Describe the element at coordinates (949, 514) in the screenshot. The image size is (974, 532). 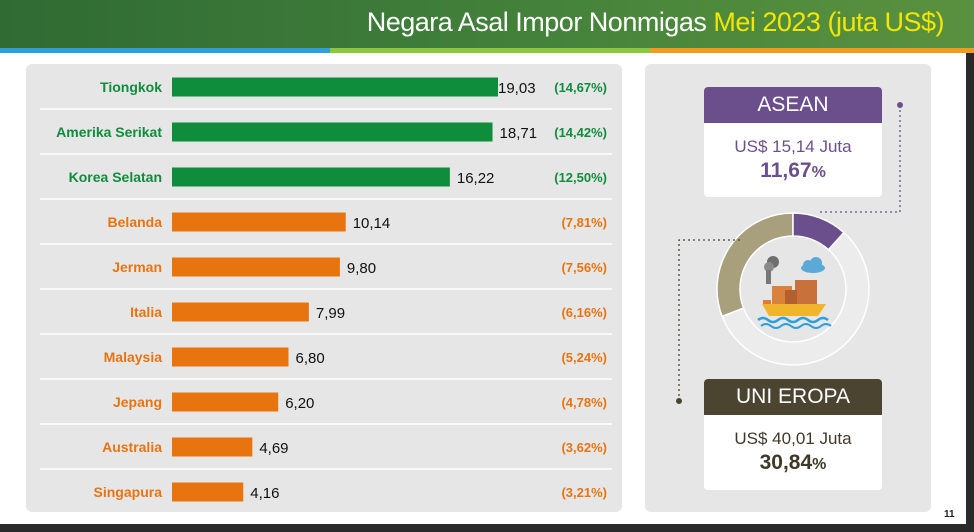
I see `page-number: 11` at that location.